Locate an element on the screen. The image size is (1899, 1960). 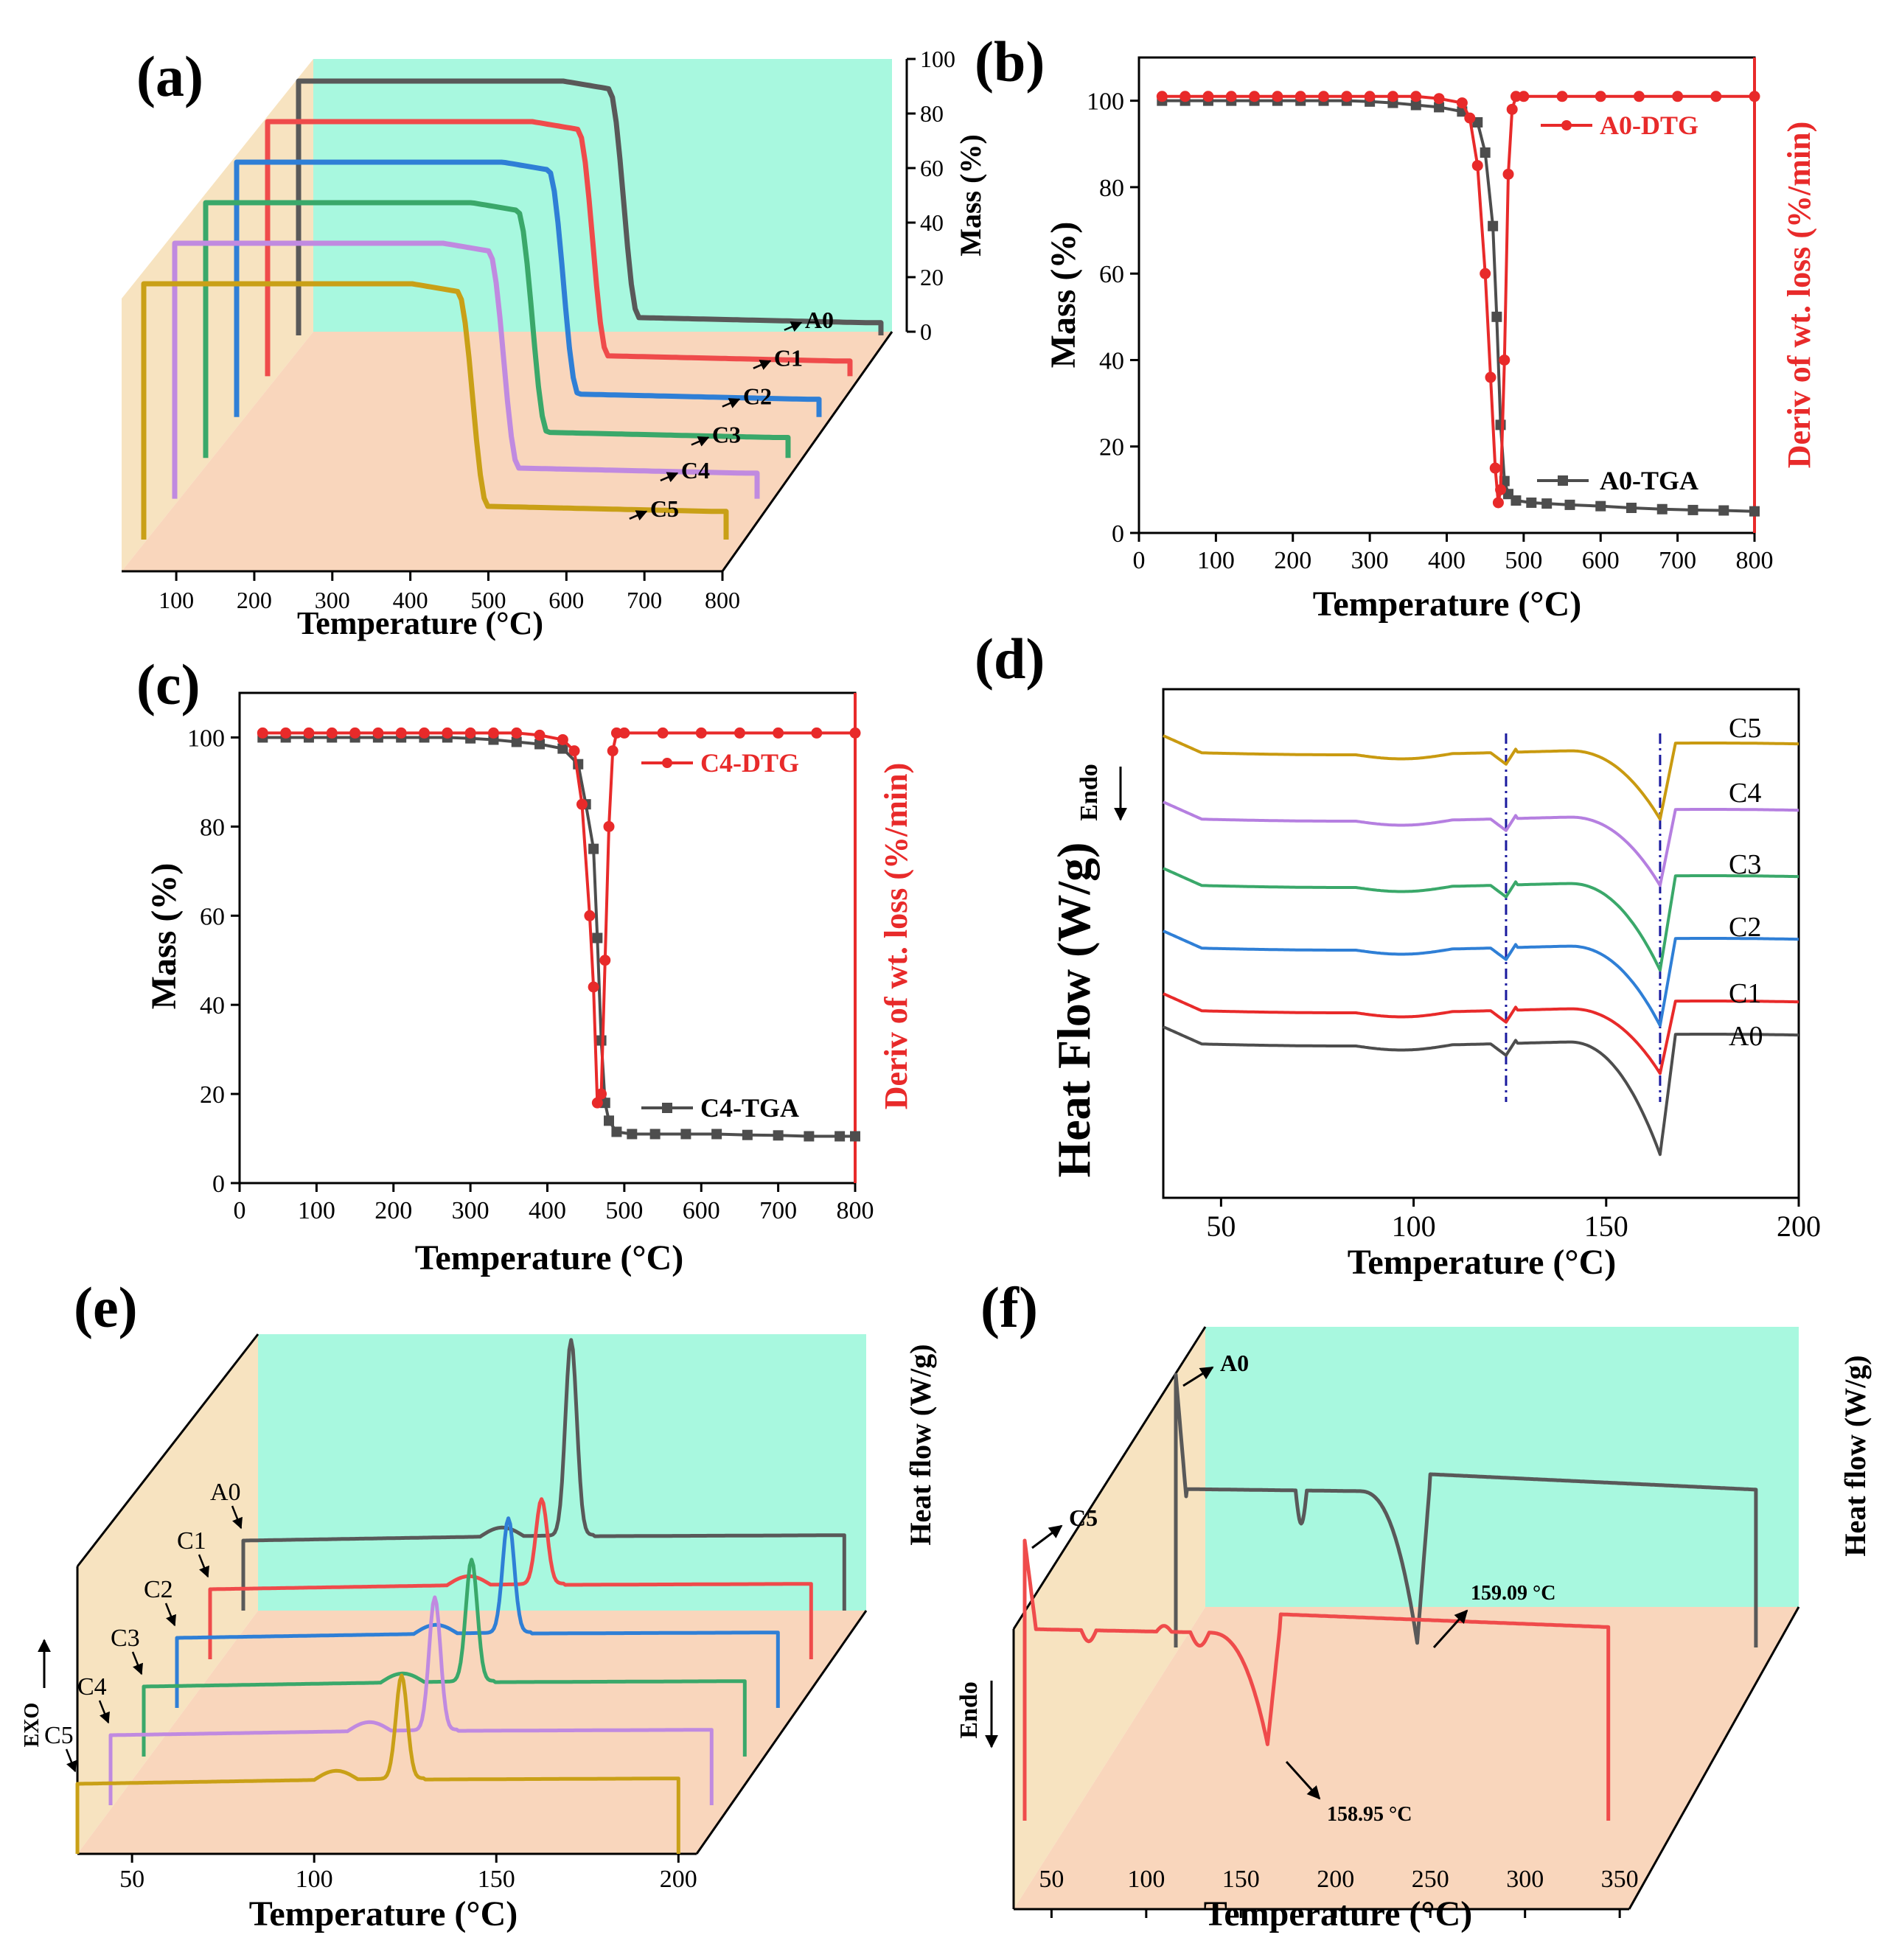
x-tick-label: 400 is located at coordinates (1447, 560).